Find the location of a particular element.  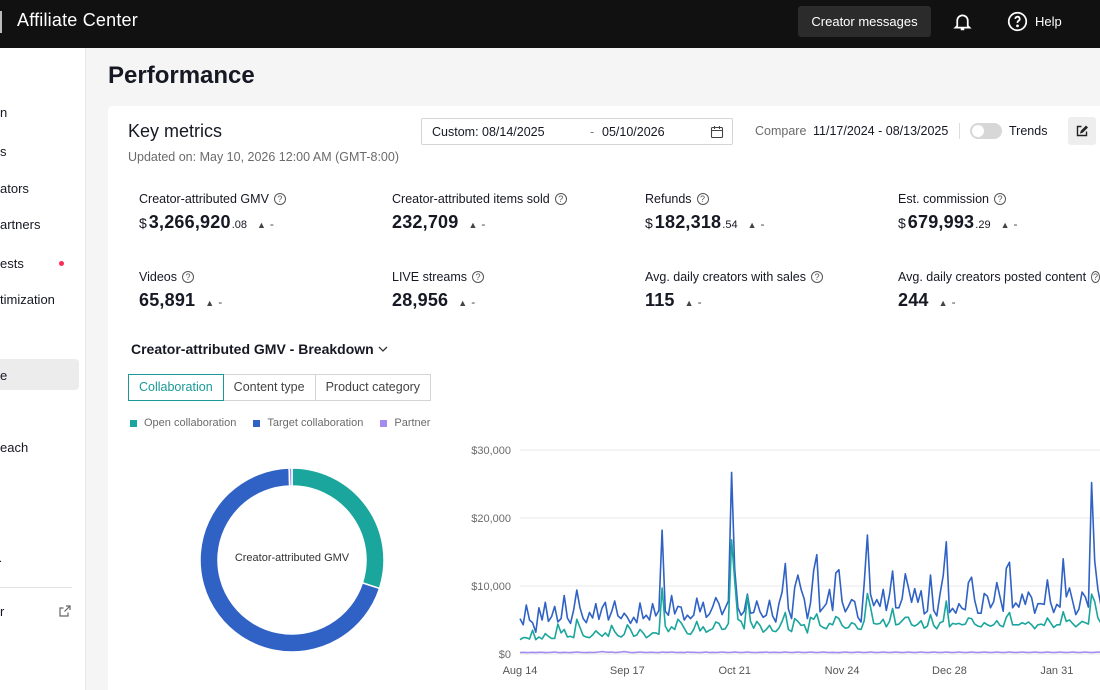

legend-swatch is located at coordinates (133, 423).